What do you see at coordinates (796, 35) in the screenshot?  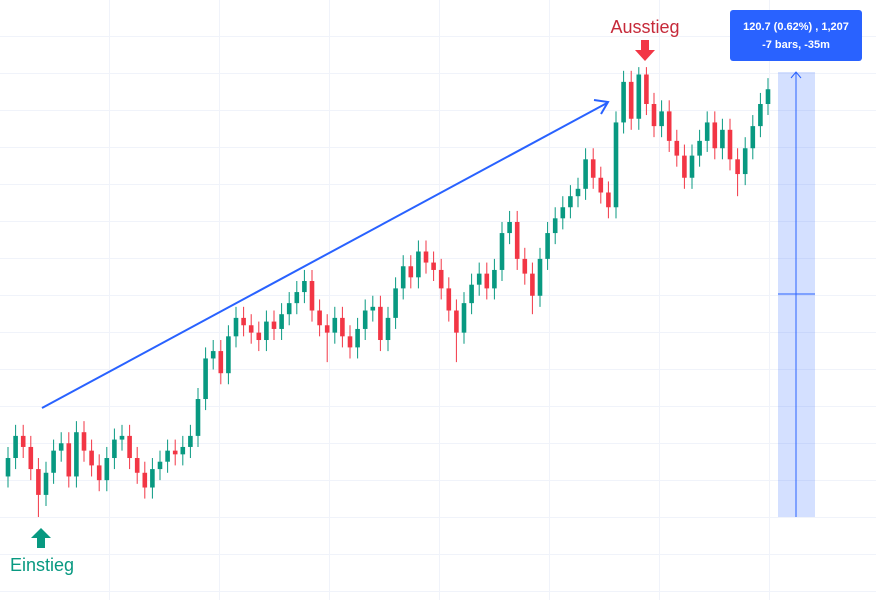 I see `measure-tooltip` at bounding box center [796, 35].